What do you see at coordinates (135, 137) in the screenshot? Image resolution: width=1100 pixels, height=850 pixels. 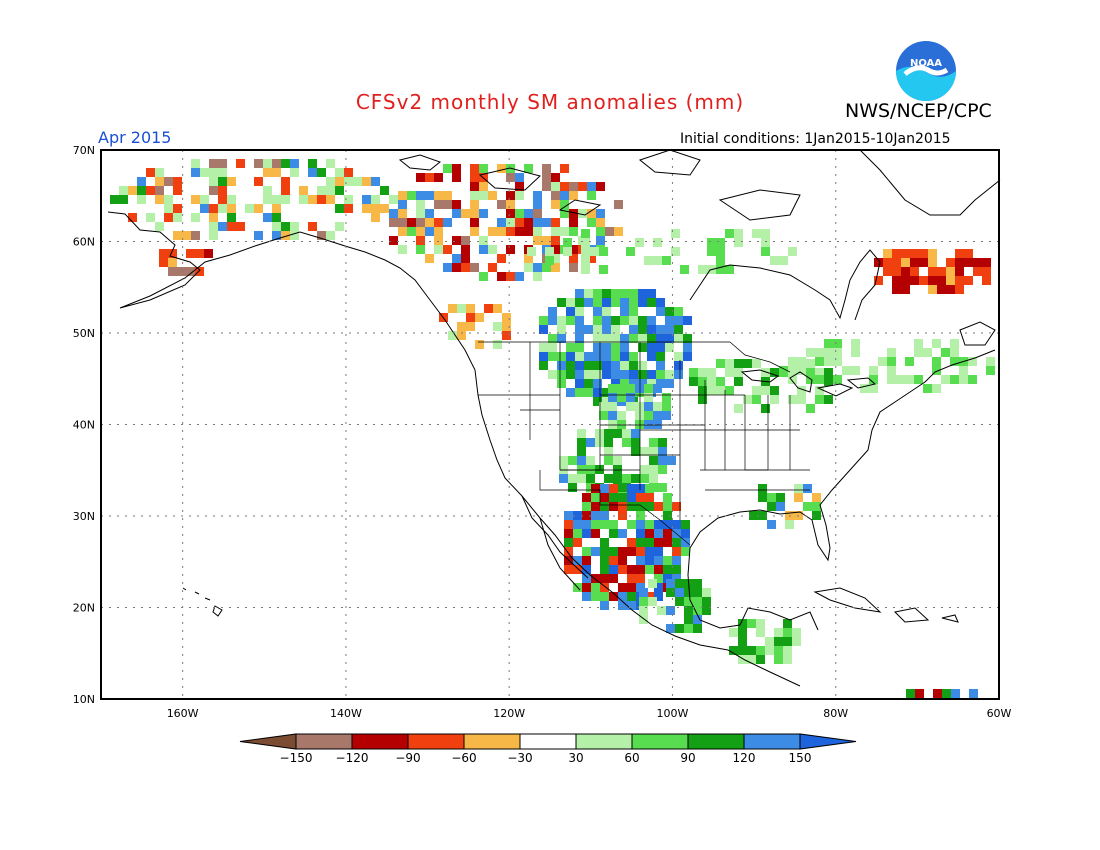 I see `month-label: Apr 2015` at bounding box center [135, 137].